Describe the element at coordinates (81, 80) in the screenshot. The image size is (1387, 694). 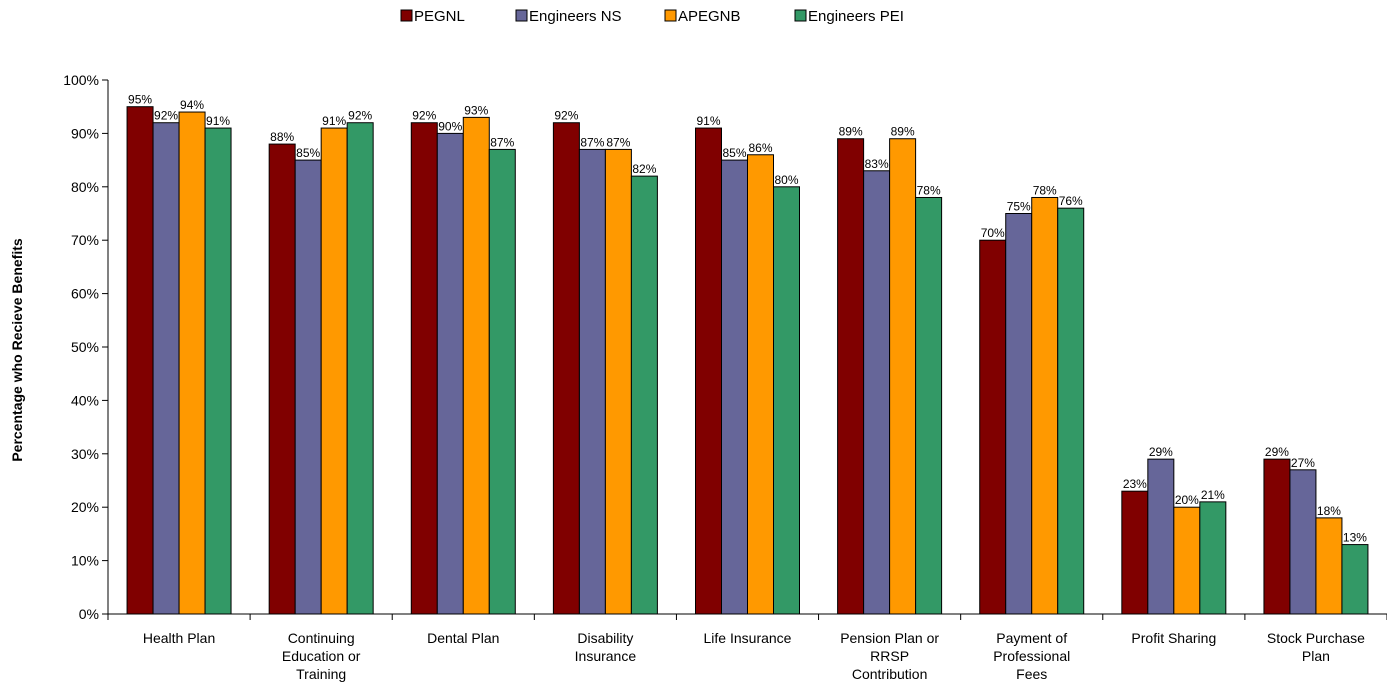
I see `y-tick-label: 100%` at that location.